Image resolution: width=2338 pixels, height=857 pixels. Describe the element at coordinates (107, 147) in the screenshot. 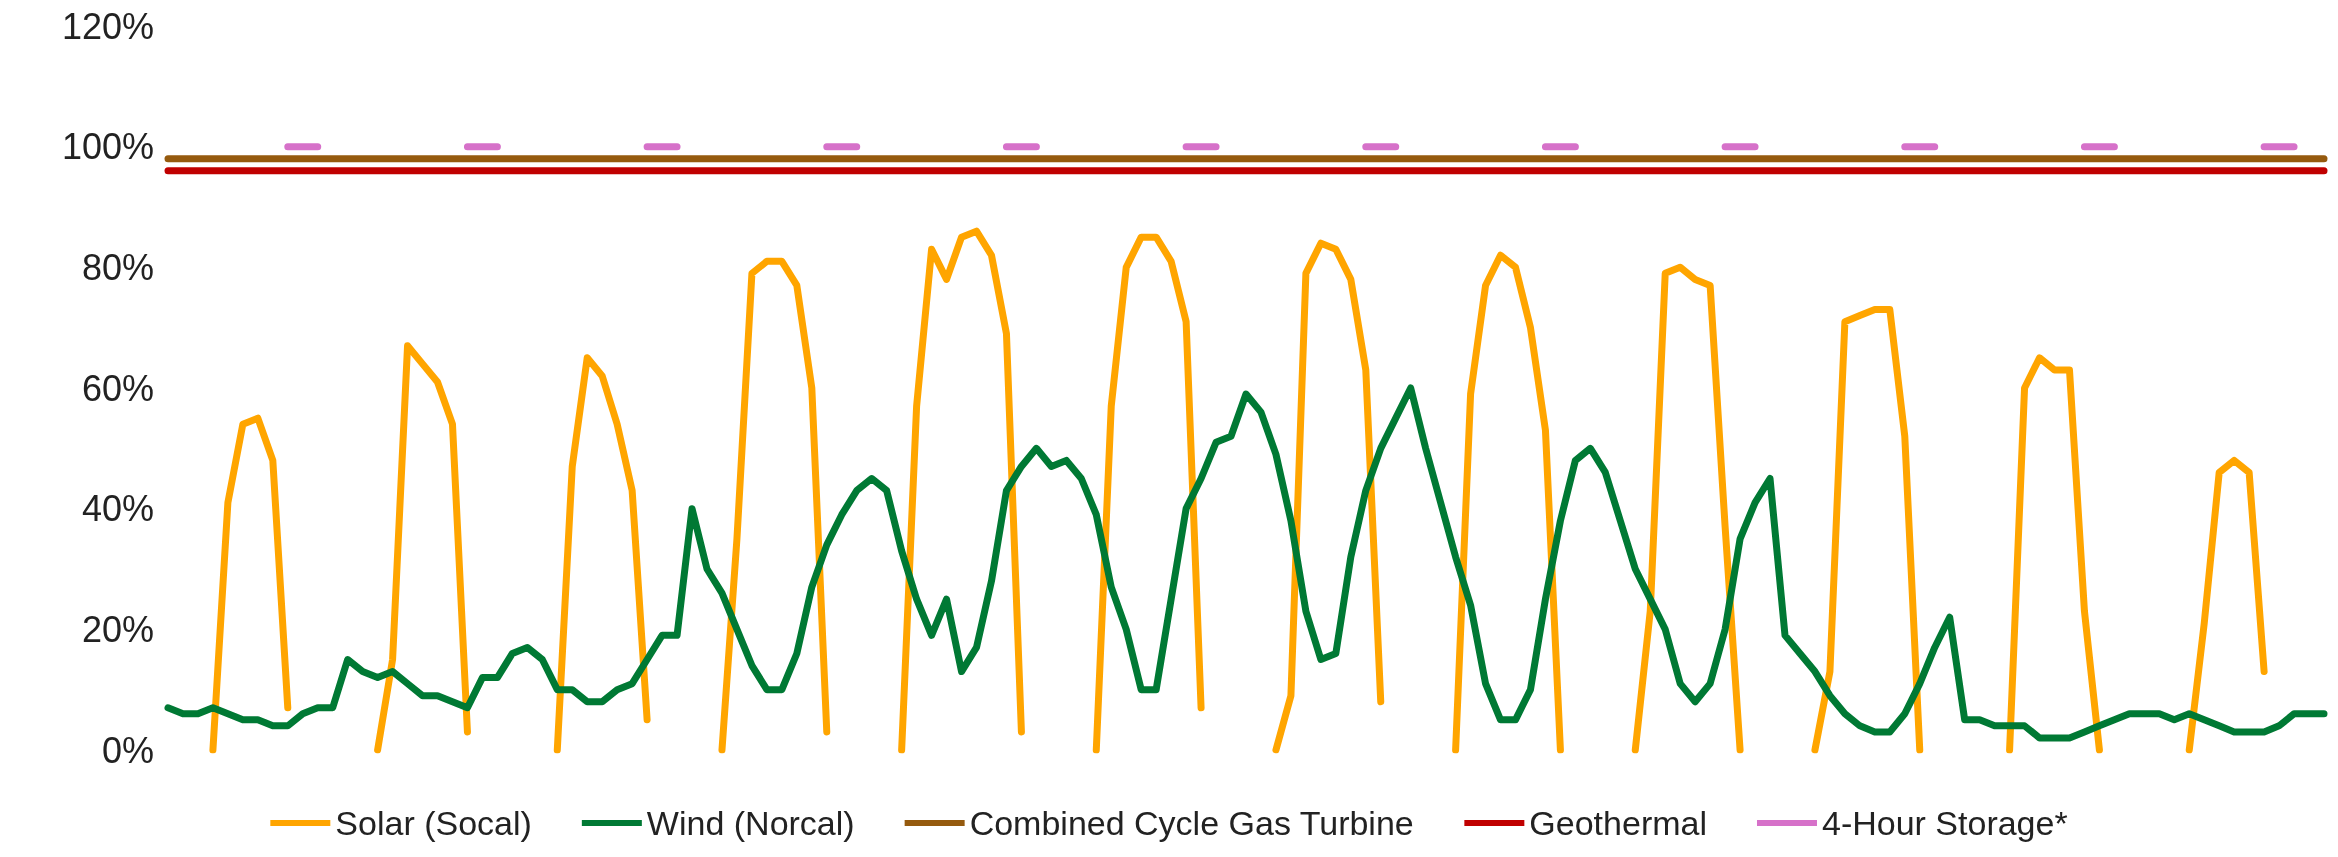

I see `y-tick-label: 100%` at that location.